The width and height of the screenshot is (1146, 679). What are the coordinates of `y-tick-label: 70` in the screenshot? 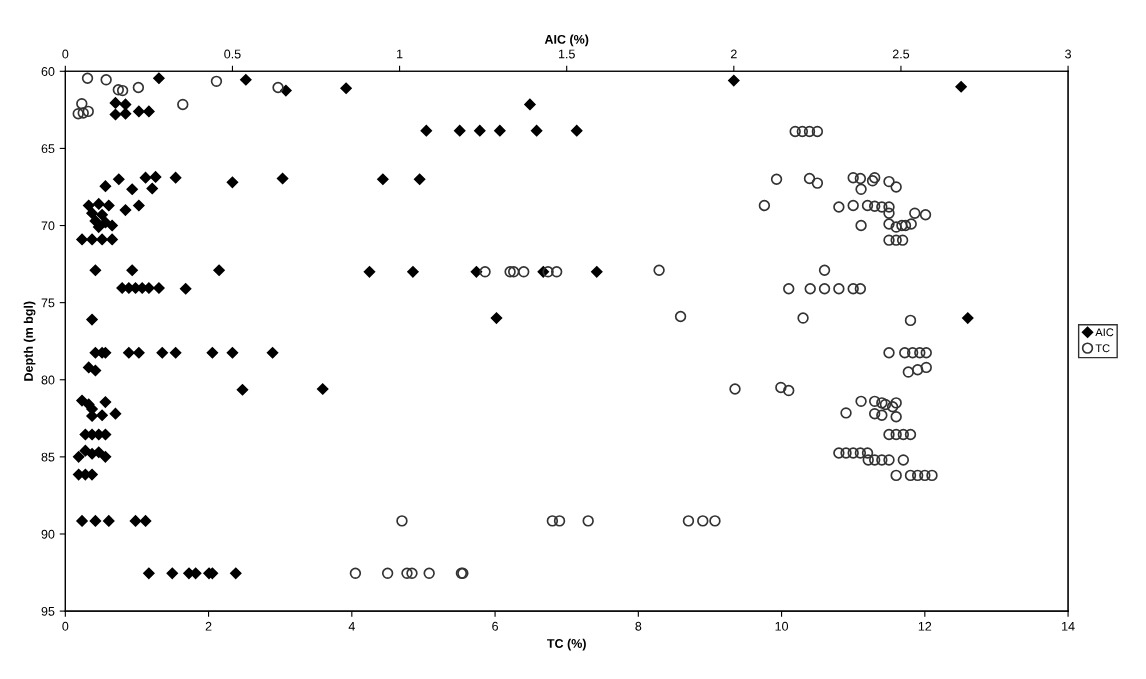 It's located at (48, 226).